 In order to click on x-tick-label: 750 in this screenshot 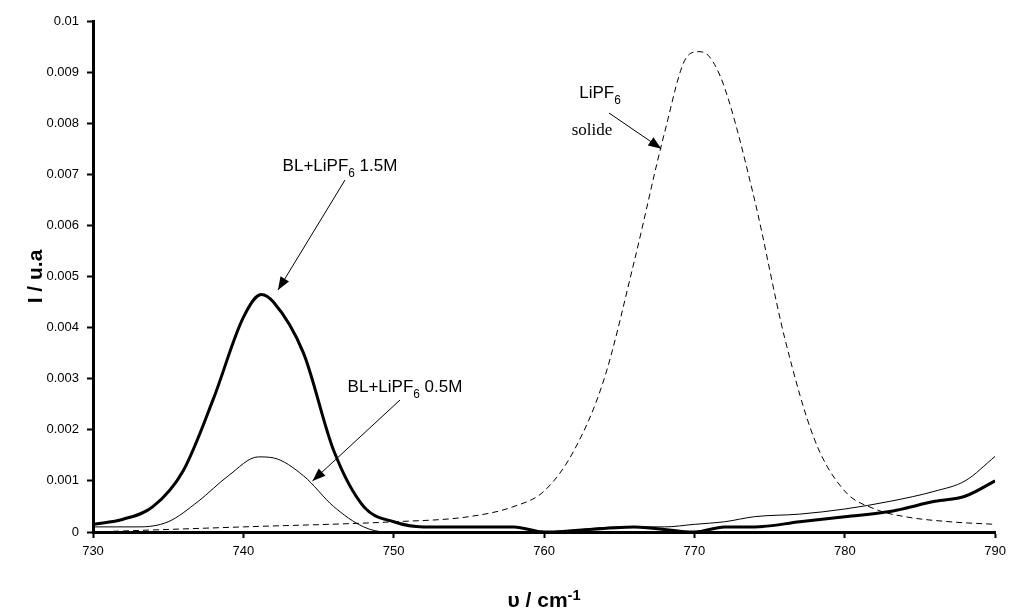, I will do `click(393, 551)`.